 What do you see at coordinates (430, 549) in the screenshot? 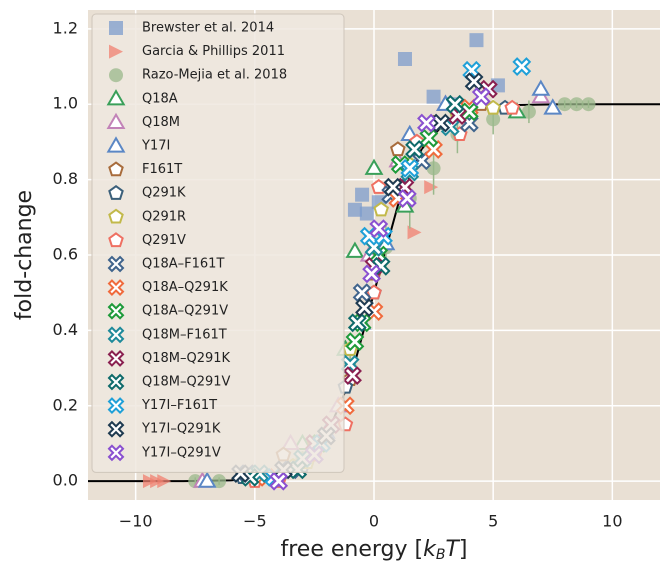
I see `x-label-k: k` at bounding box center [430, 549].